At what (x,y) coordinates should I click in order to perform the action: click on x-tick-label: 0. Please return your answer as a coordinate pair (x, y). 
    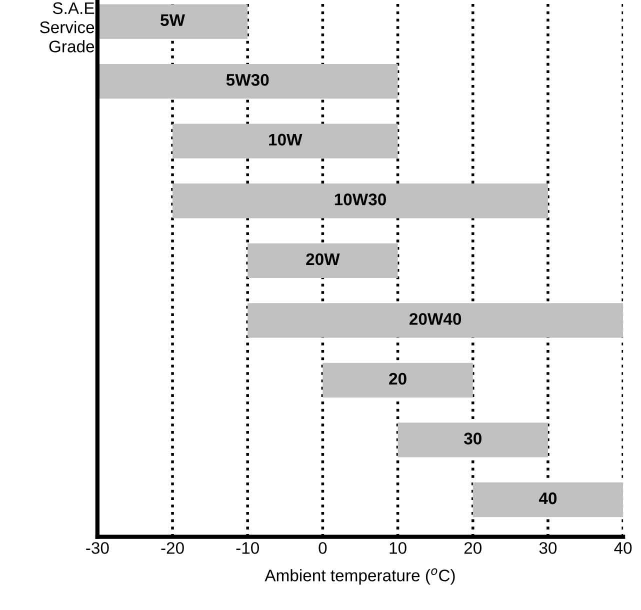
    Looking at the image, I should click on (322, 548).